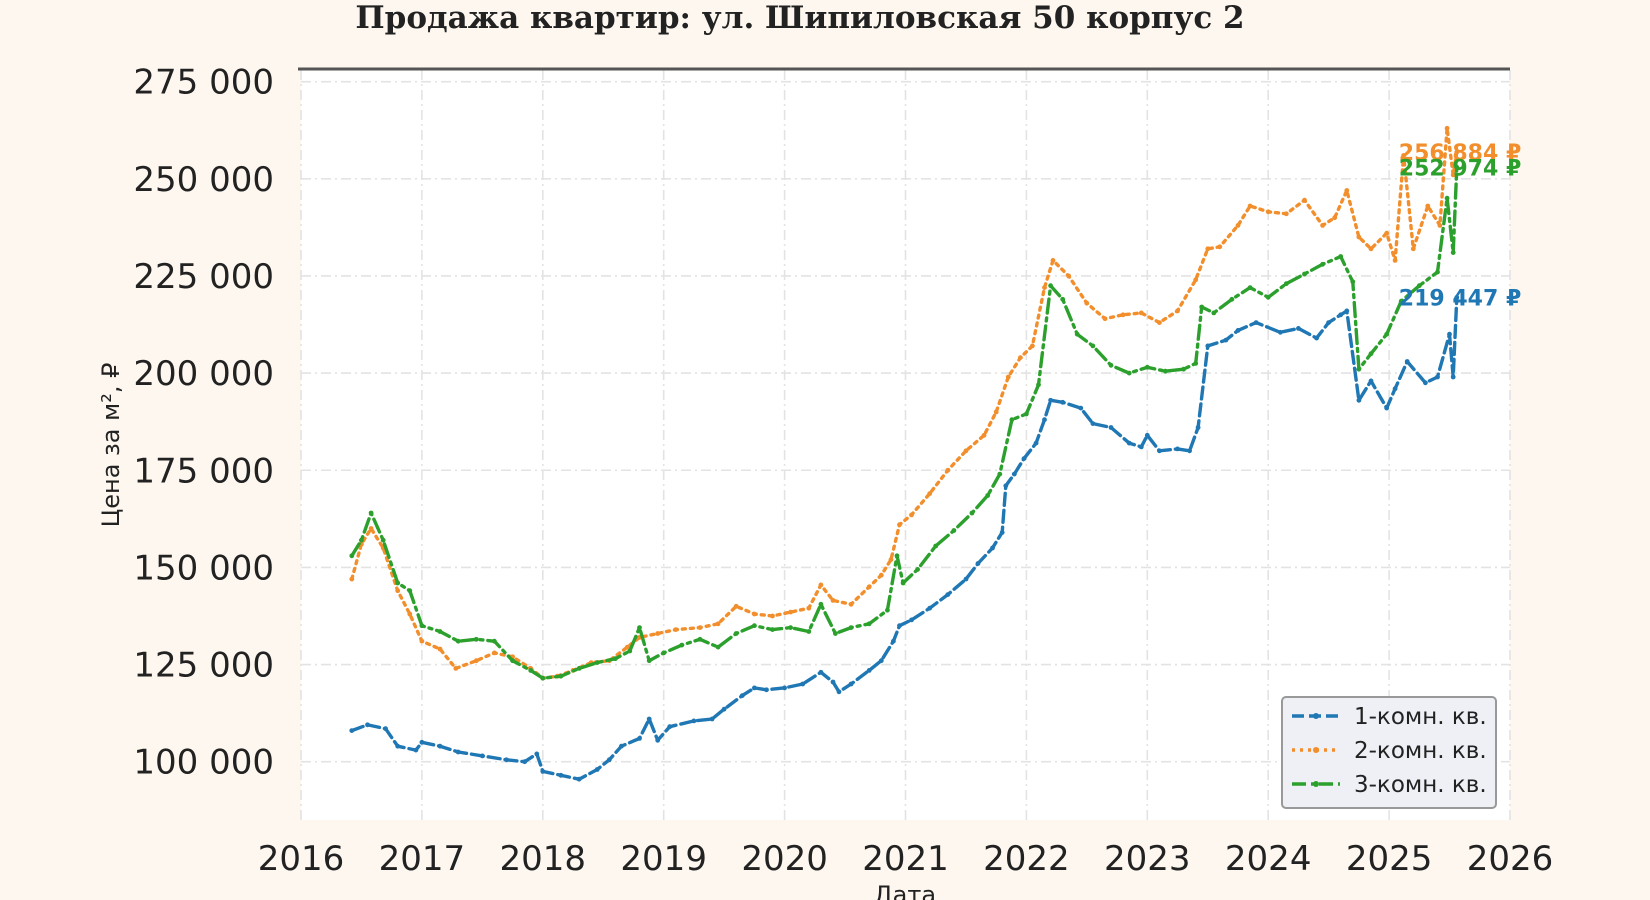 The width and height of the screenshot is (1650, 900). Describe the element at coordinates (203, 277) in the screenshot. I see `y-tick-label: 225 000` at that location.